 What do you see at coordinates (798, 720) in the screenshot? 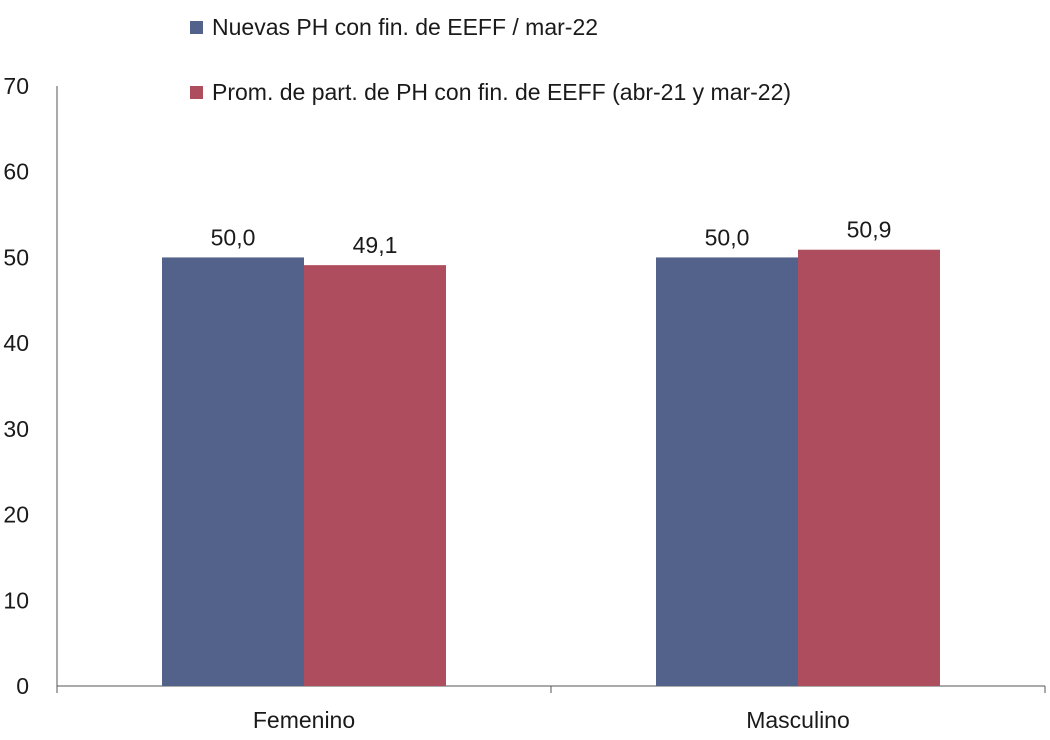
I see `x-category-label: Masculino` at bounding box center [798, 720].